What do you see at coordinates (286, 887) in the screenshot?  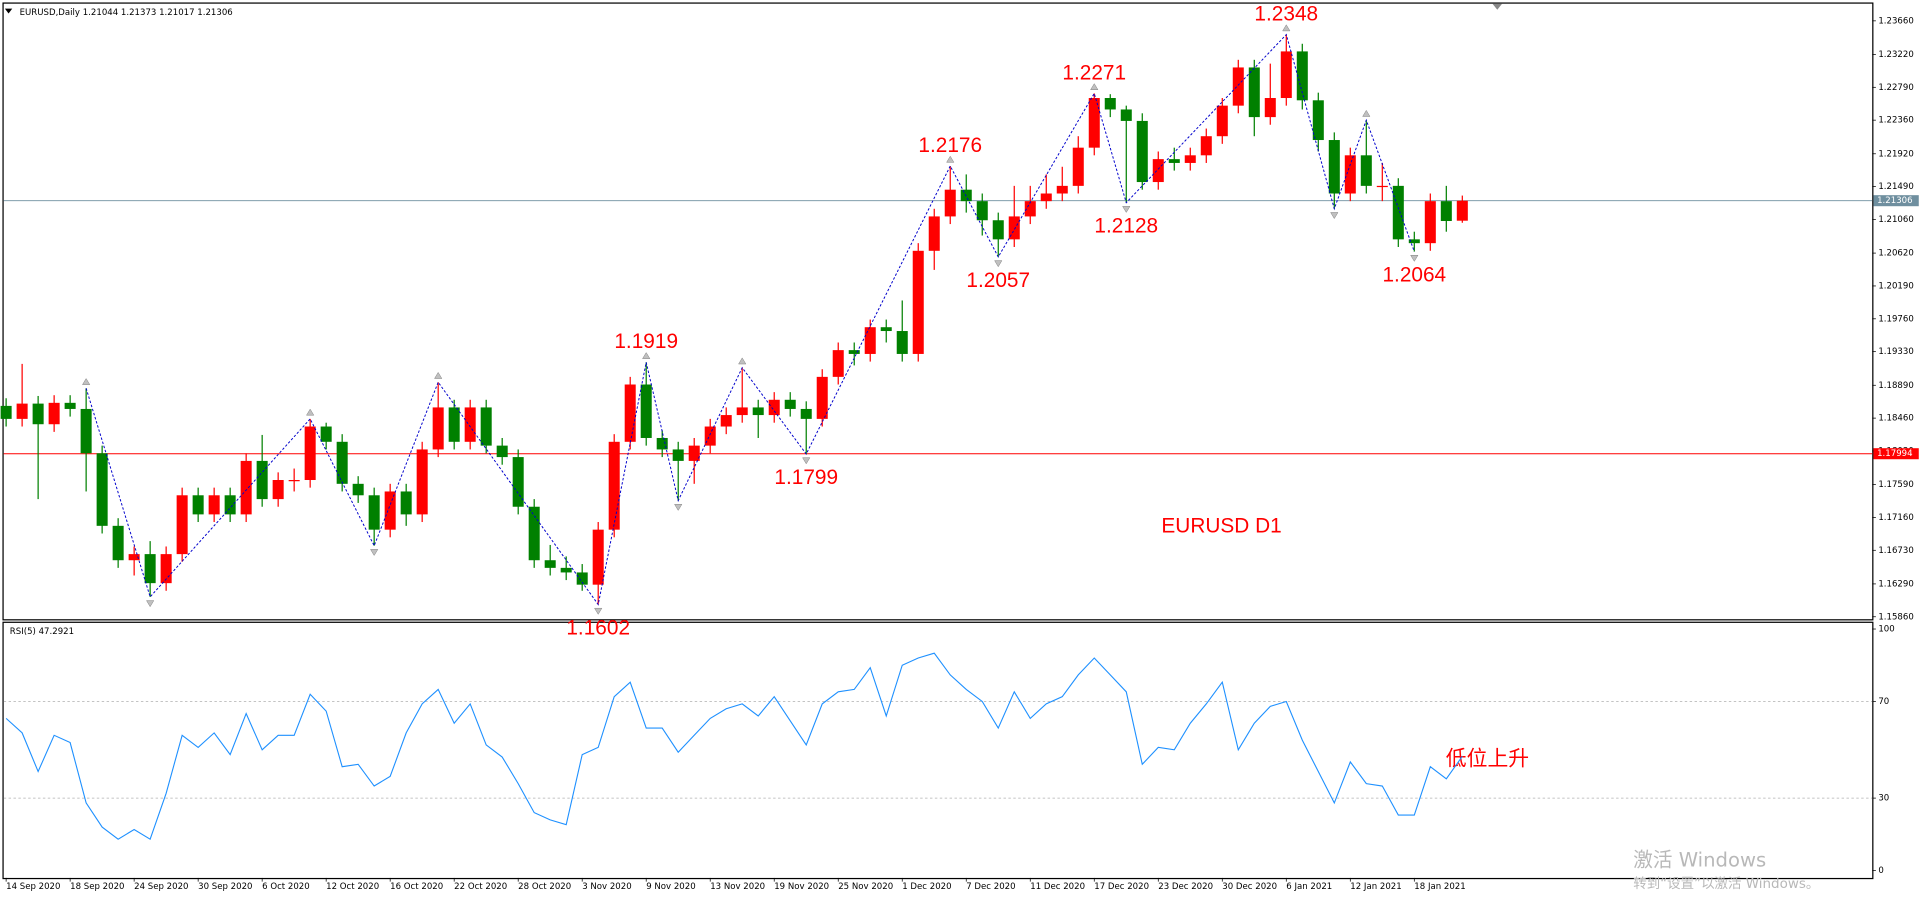 I see `x-tick-label: 6 Oct 2020` at bounding box center [286, 887].